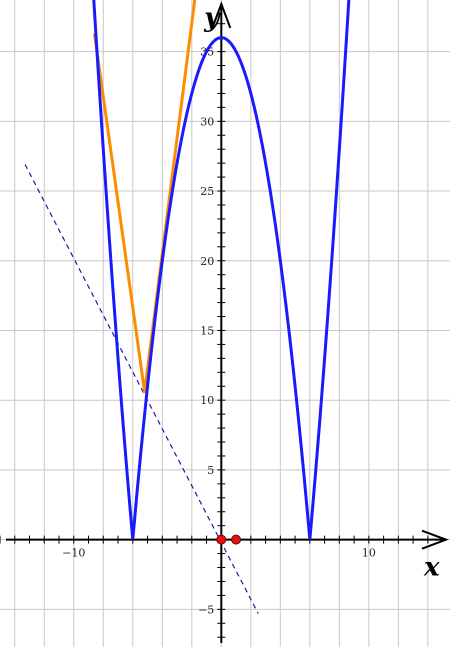  I want to click on orange-polyline, so click(144, 197).